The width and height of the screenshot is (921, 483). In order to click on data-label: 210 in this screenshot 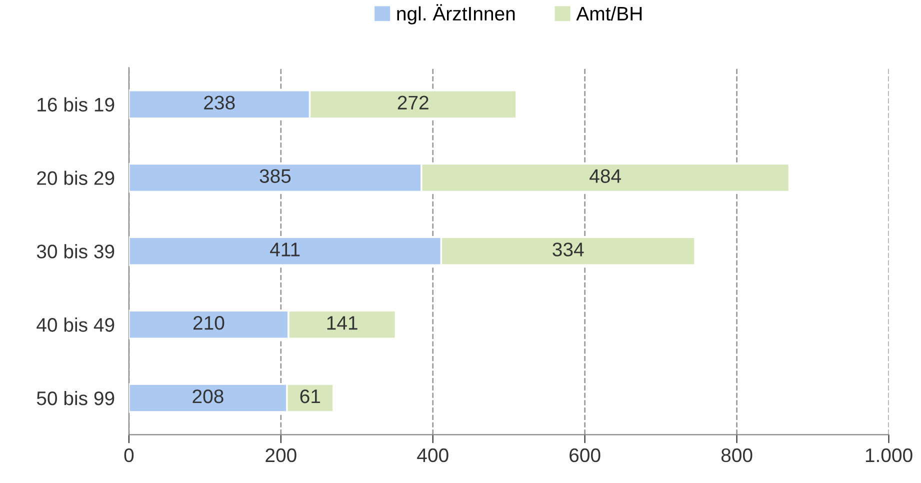, I will do `click(208, 323)`.